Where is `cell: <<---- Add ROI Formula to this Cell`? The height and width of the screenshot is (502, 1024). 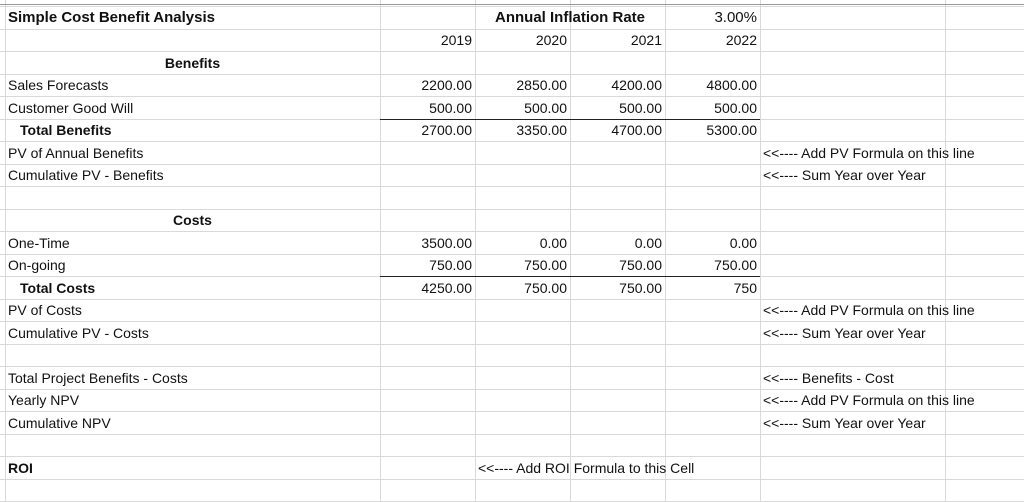 cell: <<---- Add ROI Formula to this Cell is located at coordinates (586, 467).